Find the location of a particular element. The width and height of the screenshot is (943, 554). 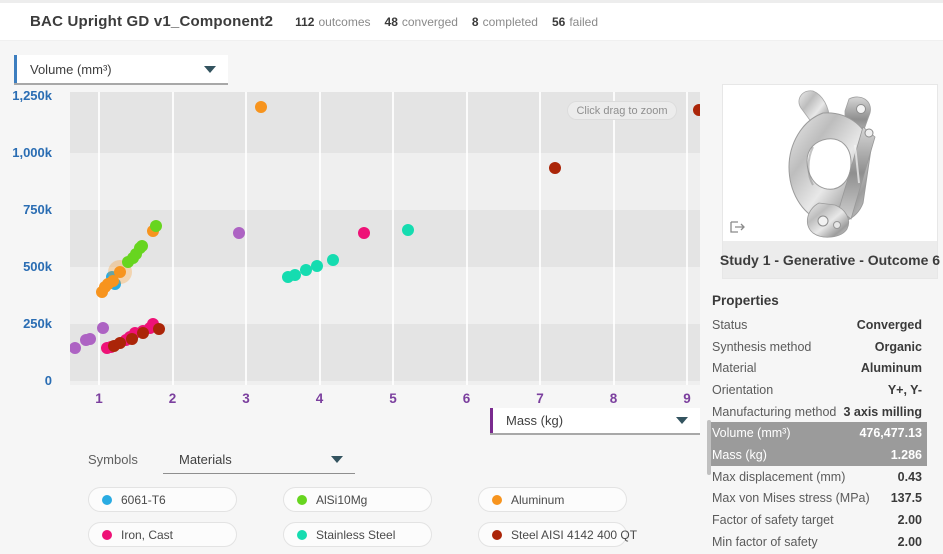

legend-chip-label: Aluminum is located at coordinates (538, 499).